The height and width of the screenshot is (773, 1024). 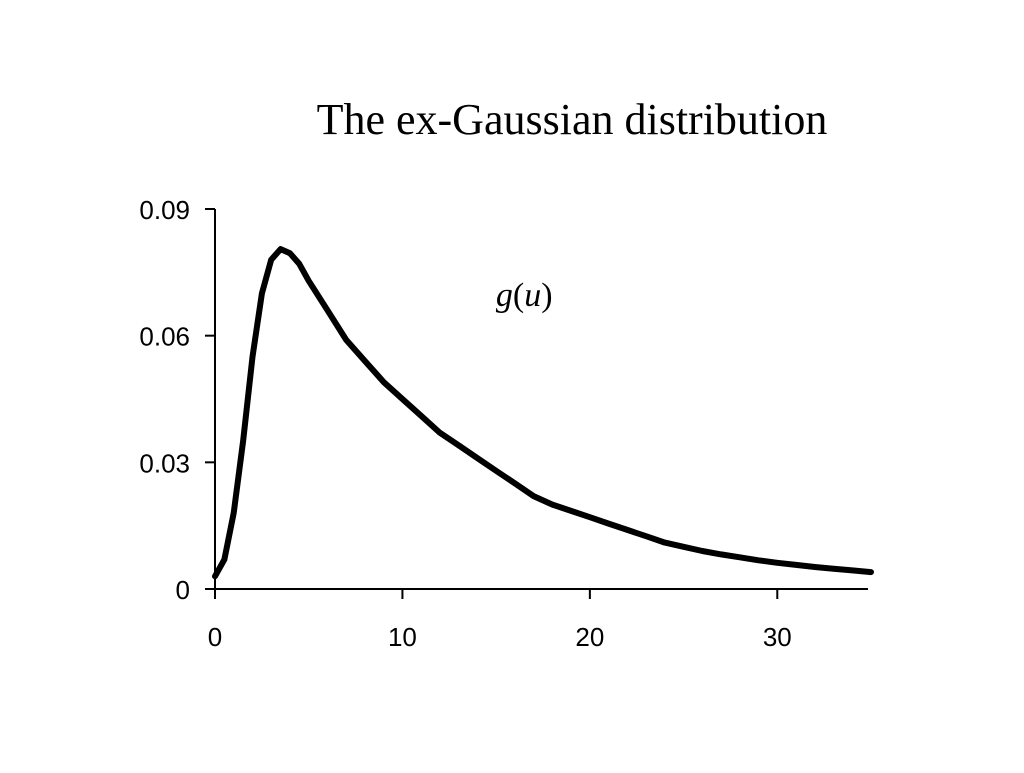 I want to click on curve-label: g(u), so click(x=524, y=295).